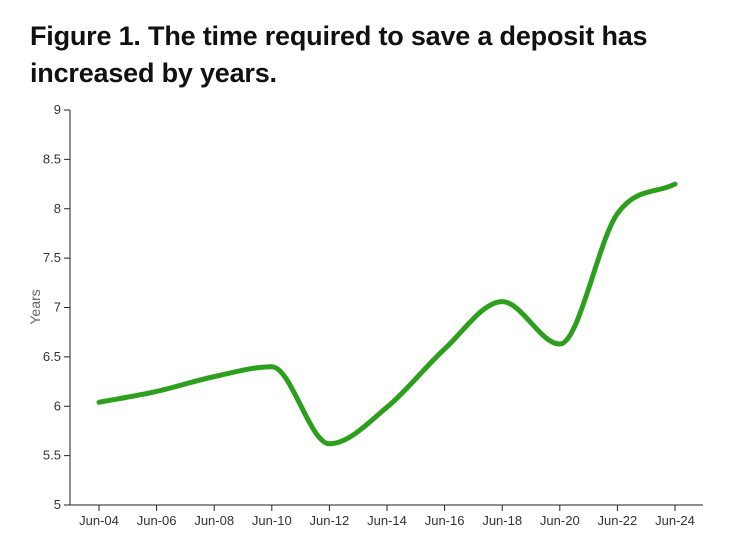  What do you see at coordinates (57, 109) in the screenshot?
I see `y-tick-label: 9` at bounding box center [57, 109].